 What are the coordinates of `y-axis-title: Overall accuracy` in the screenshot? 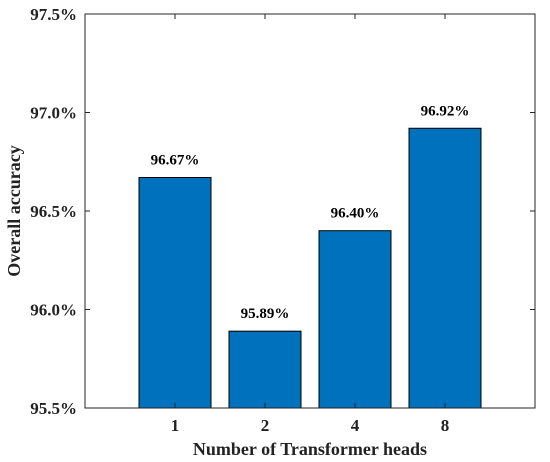 It's located at (14, 210).